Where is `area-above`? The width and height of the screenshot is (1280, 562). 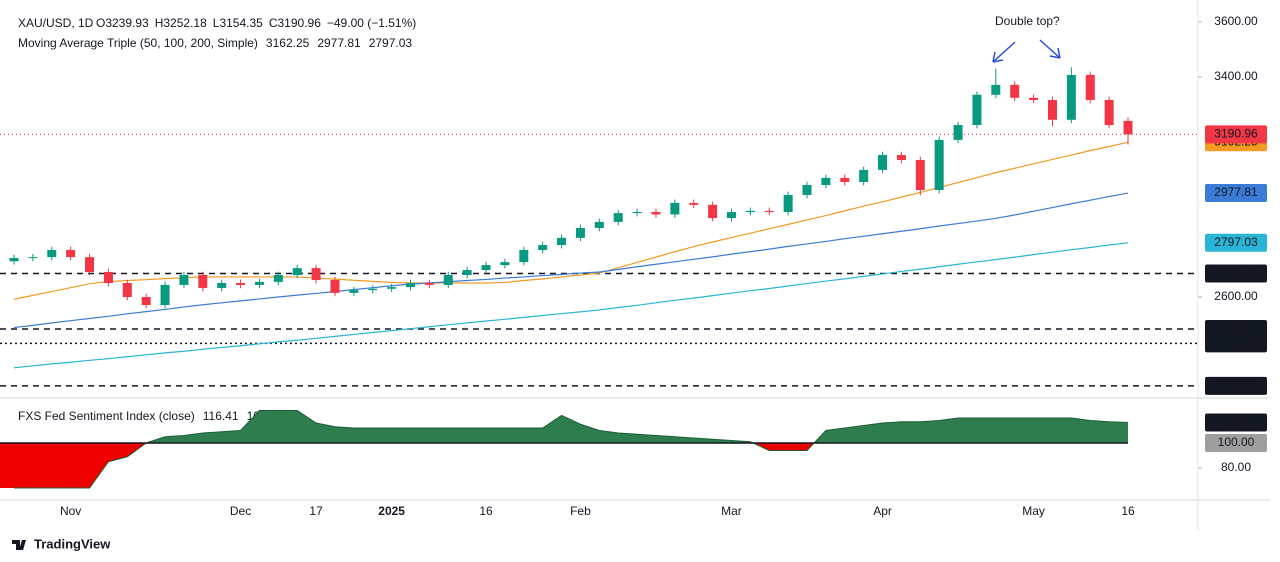 area-above is located at coordinates (564, 426).